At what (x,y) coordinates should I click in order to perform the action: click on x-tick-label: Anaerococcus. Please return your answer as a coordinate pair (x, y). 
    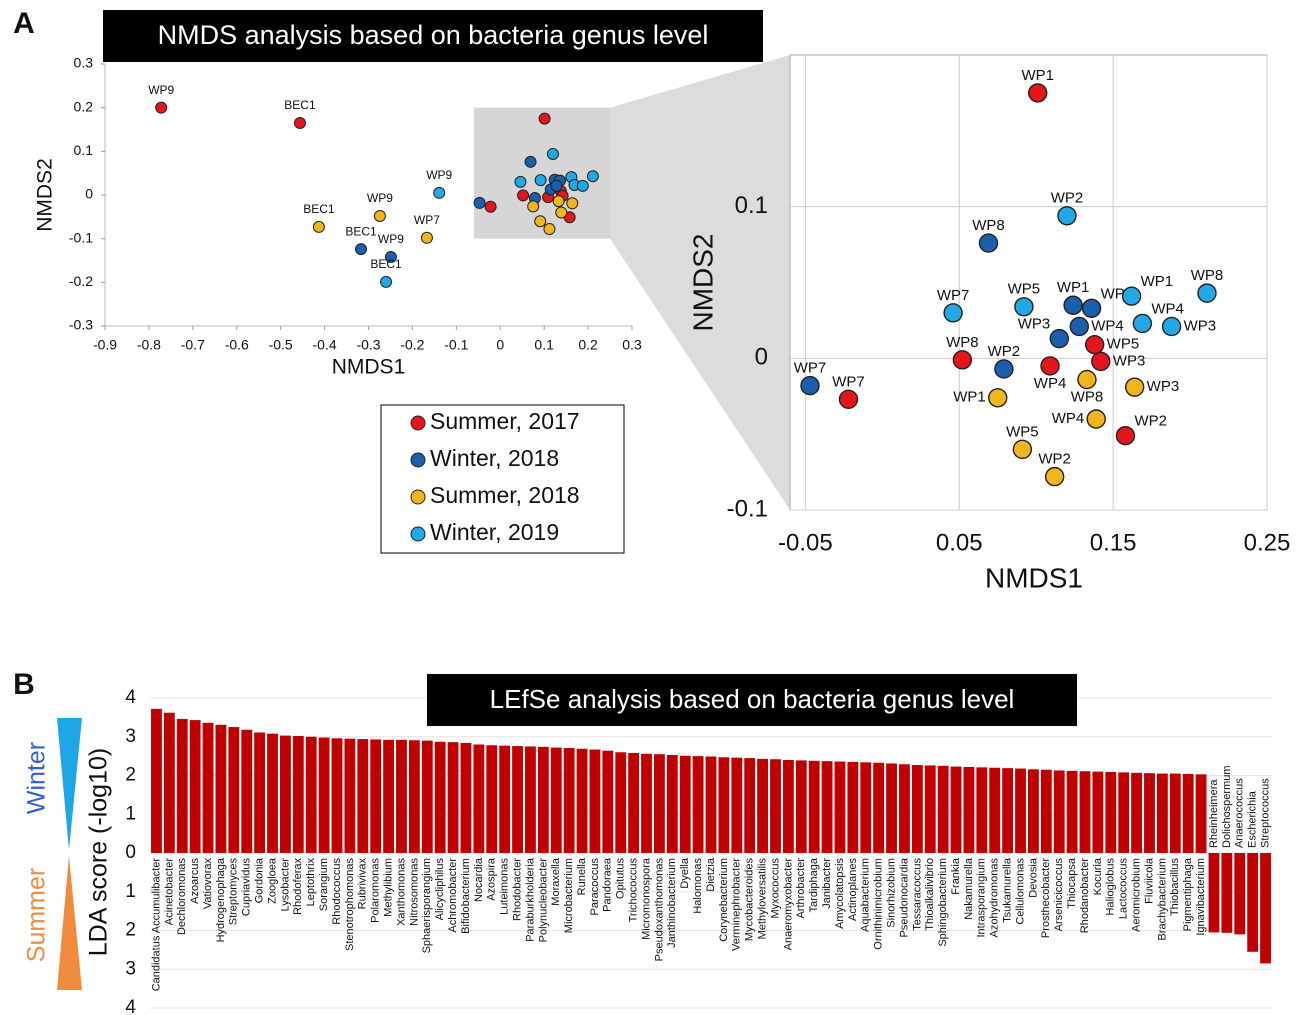
    Looking at the image, I should click on (1240, 813).